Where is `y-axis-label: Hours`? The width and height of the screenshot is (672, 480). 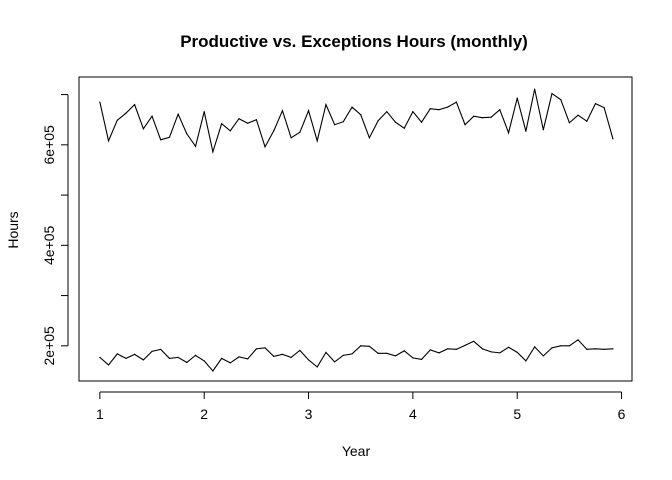
y-axis-label: Hours is located at coordinates (13, 229).